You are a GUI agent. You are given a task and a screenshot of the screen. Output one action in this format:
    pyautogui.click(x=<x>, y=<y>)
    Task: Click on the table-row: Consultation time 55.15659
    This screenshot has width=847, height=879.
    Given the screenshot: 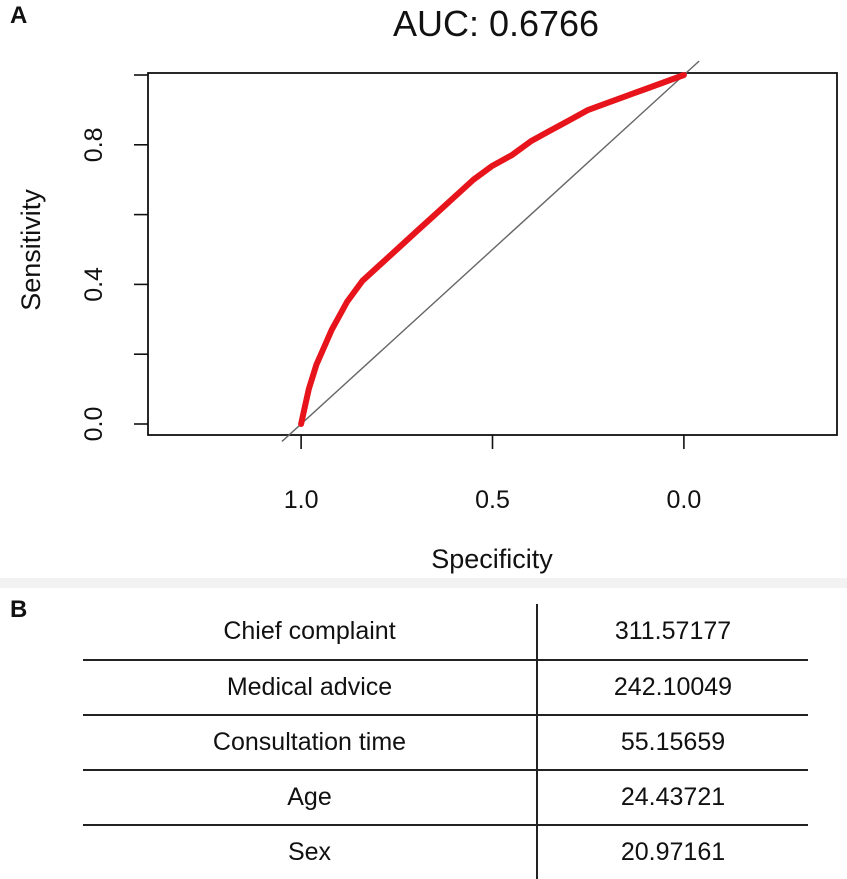 What is the action you would take?
    pyautogui.click(x=445, y=742)
    